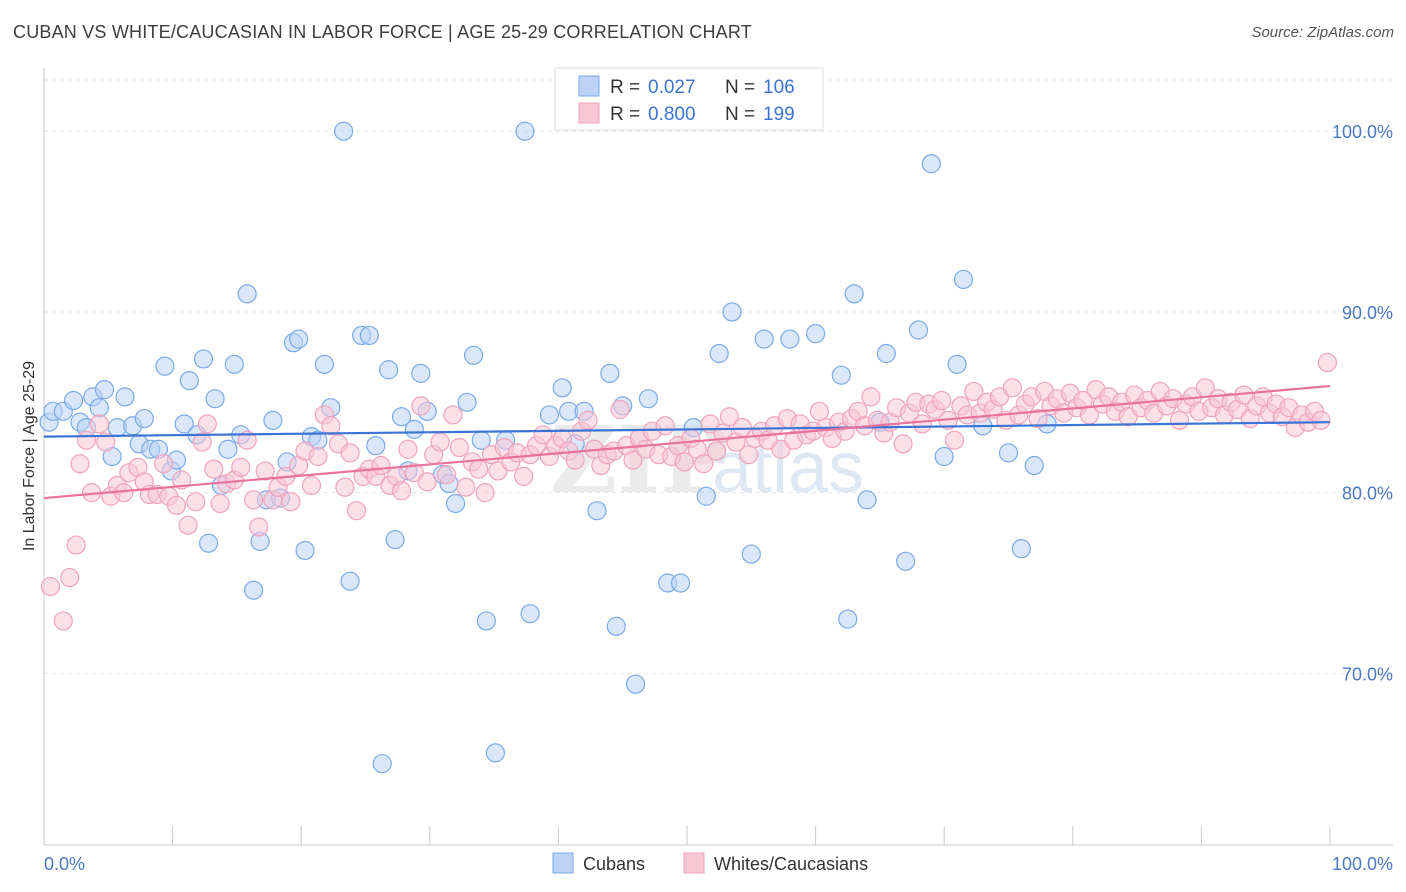 This screenshot has width=1406, height=892. What do you see at coordinates (694, 863) in the screenshot?
I see `bottom-legend-swatch-whites` at bounding box center [694, 863].